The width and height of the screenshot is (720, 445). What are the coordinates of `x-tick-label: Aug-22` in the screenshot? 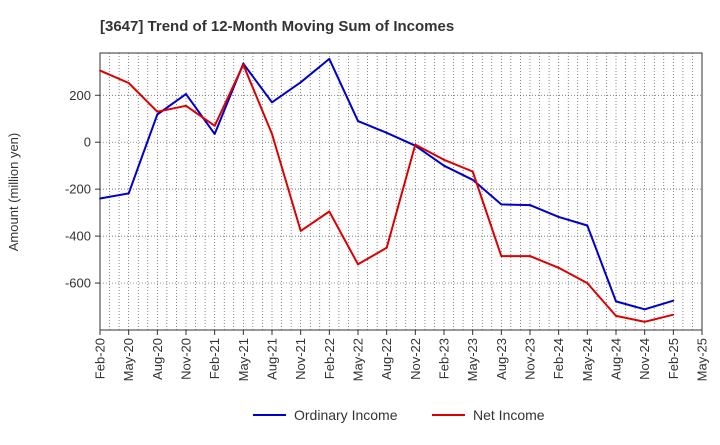 It's located at (386, 359).